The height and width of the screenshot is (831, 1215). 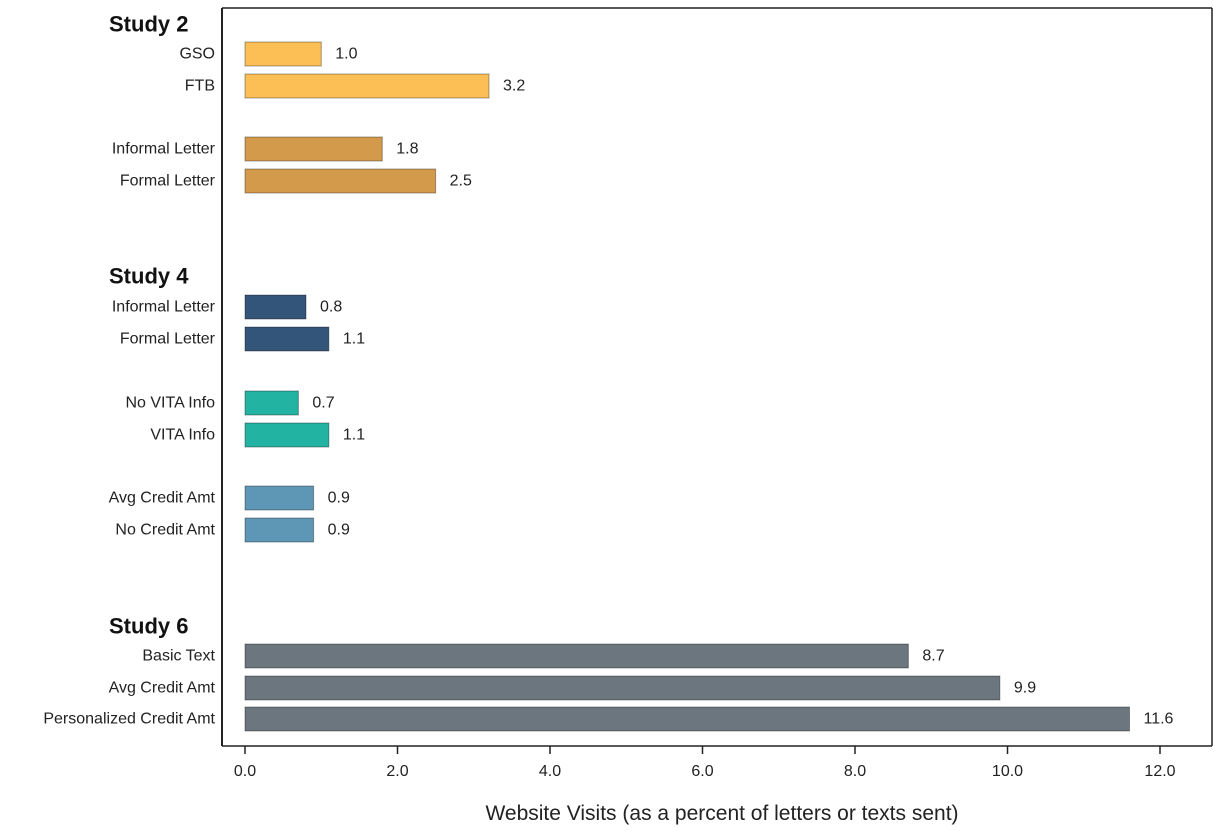 I want to click on value-label: 2.5, so click(x=461, y=181).